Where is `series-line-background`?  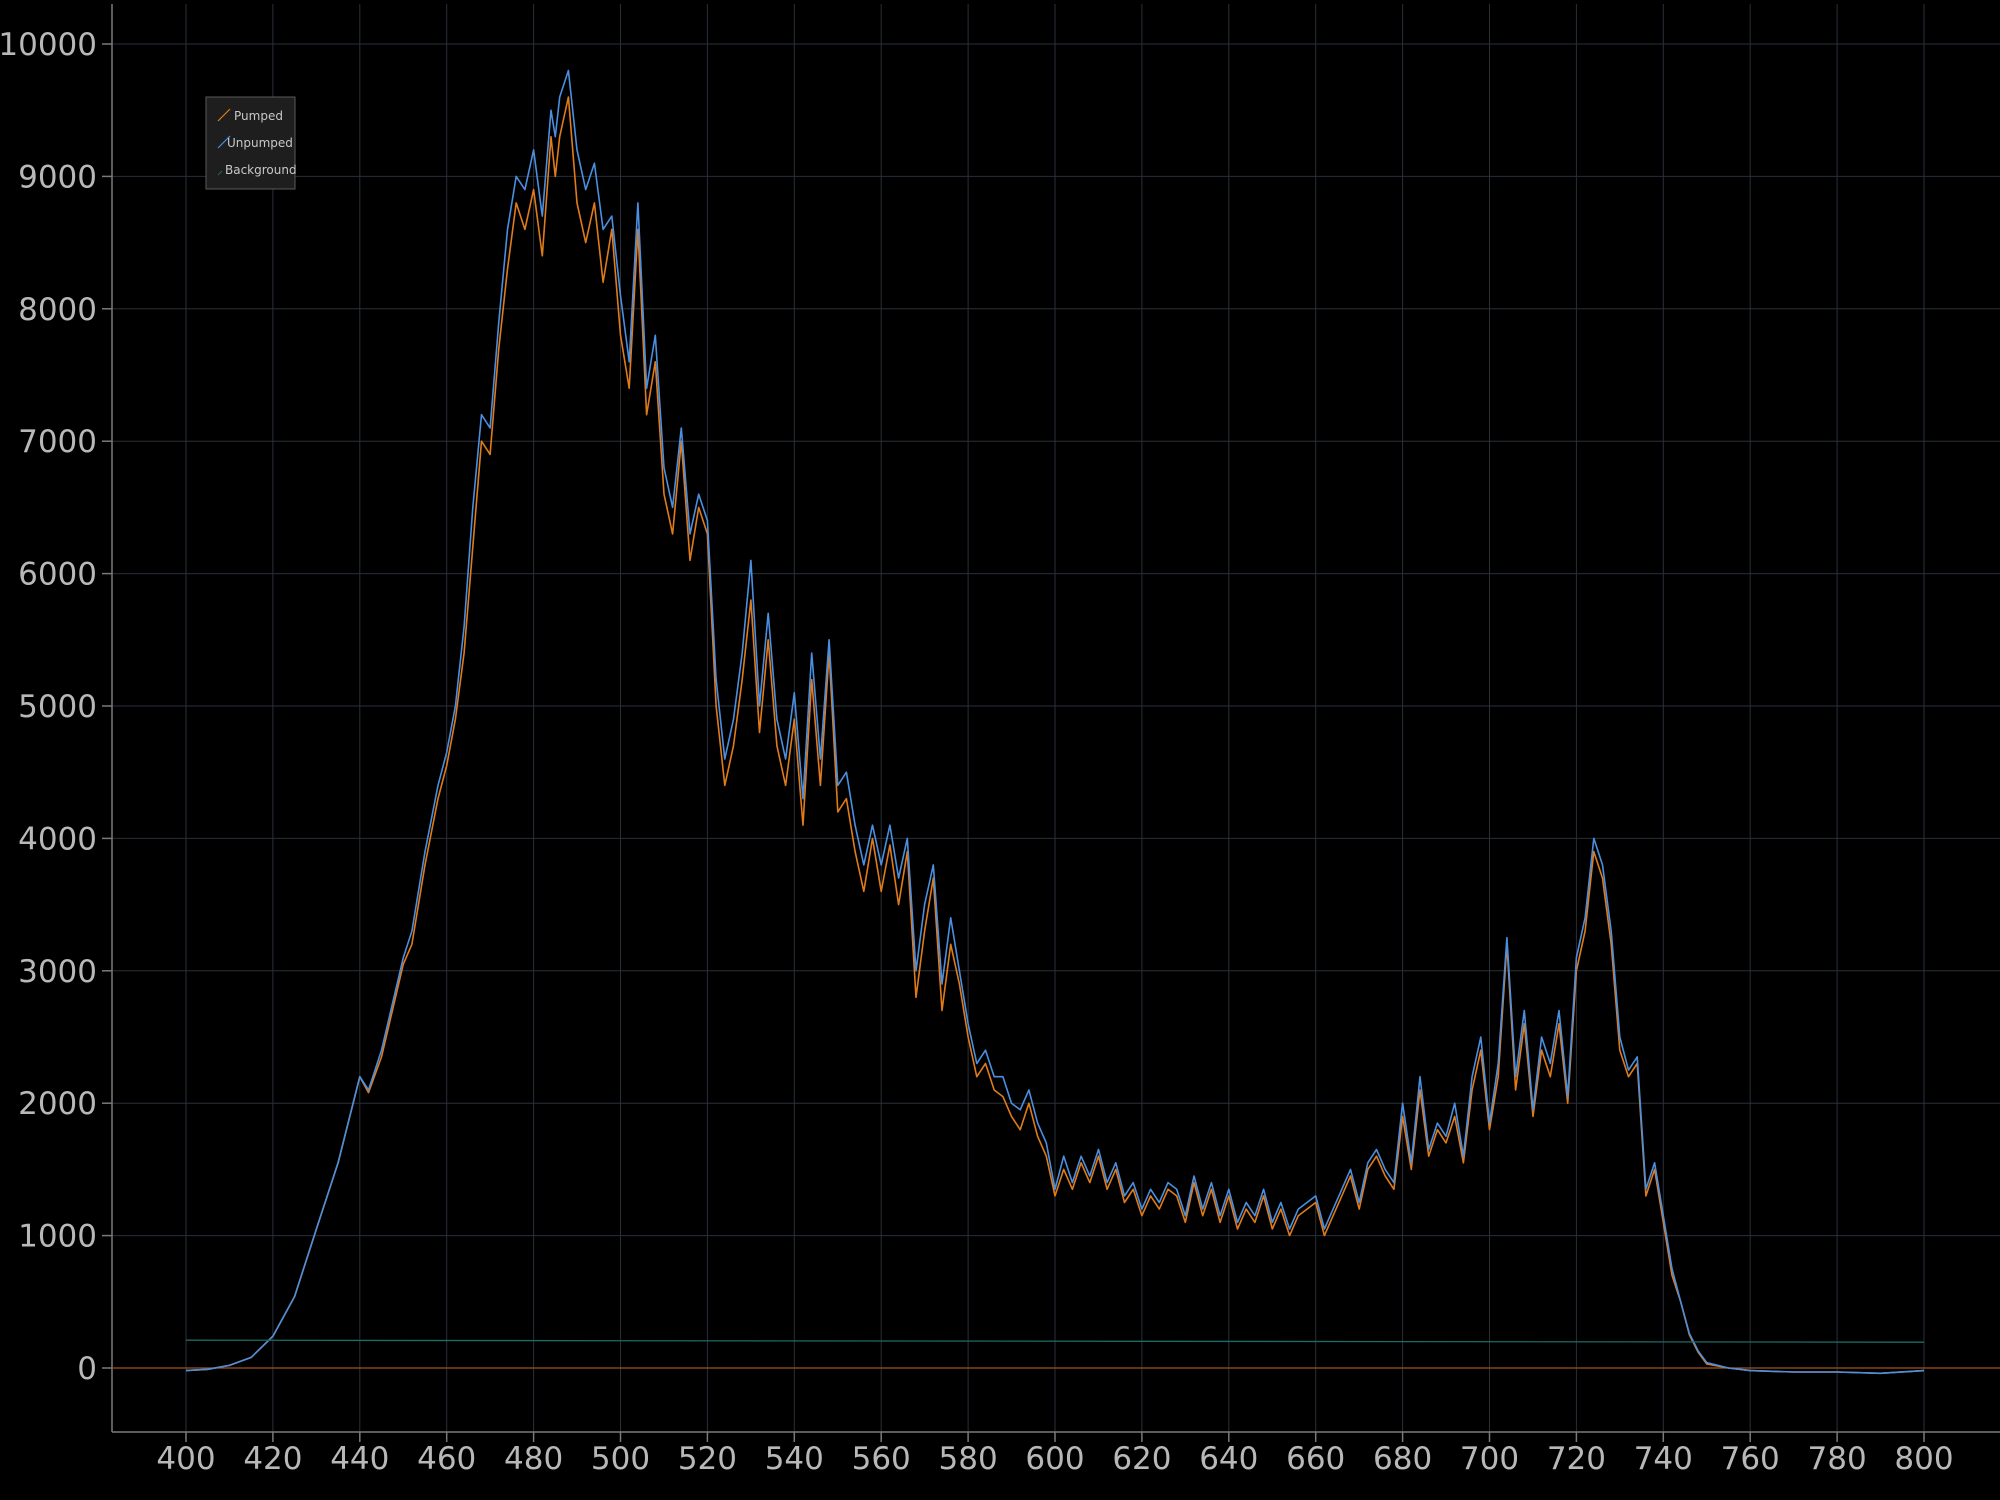 series-line-background is located at coordinates (1055, 1341).